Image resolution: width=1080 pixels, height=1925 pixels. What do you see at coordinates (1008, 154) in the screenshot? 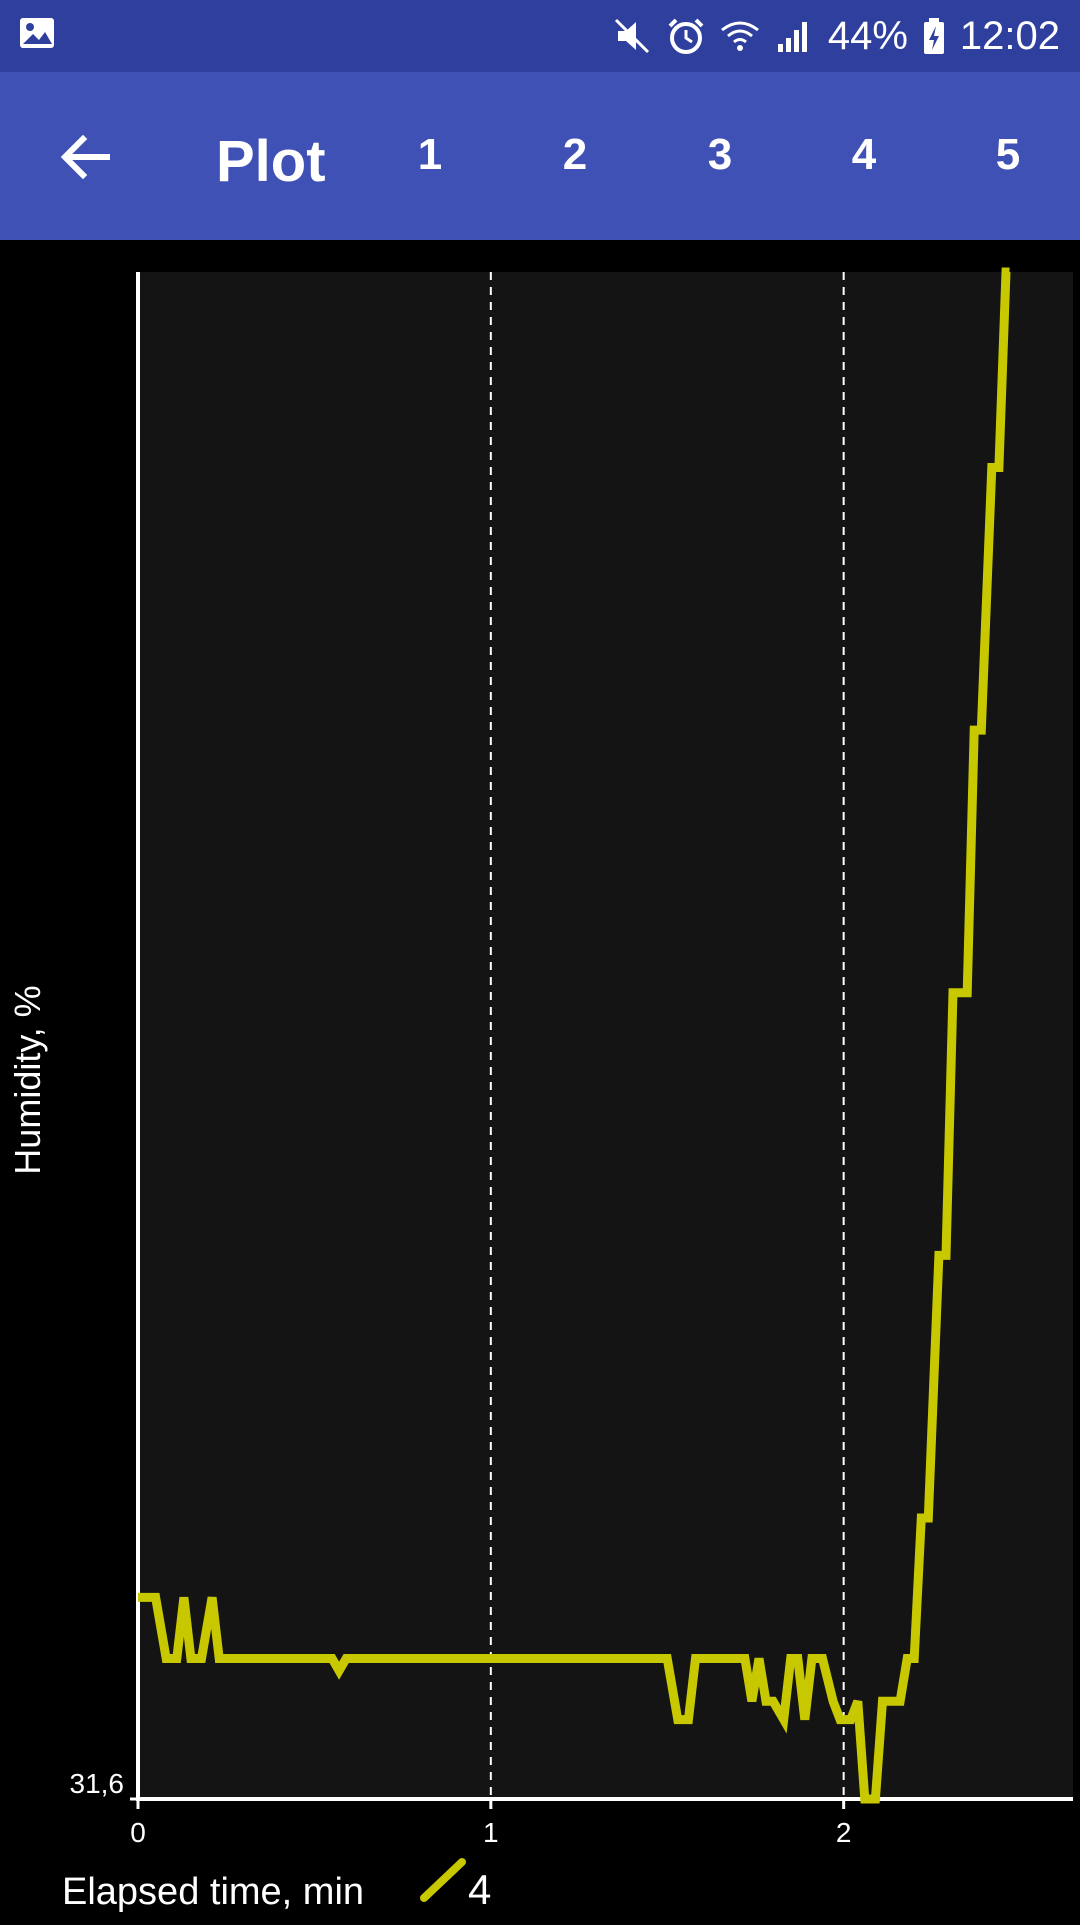
I see `tab-5: 5` at bounding box center [1008, 154].